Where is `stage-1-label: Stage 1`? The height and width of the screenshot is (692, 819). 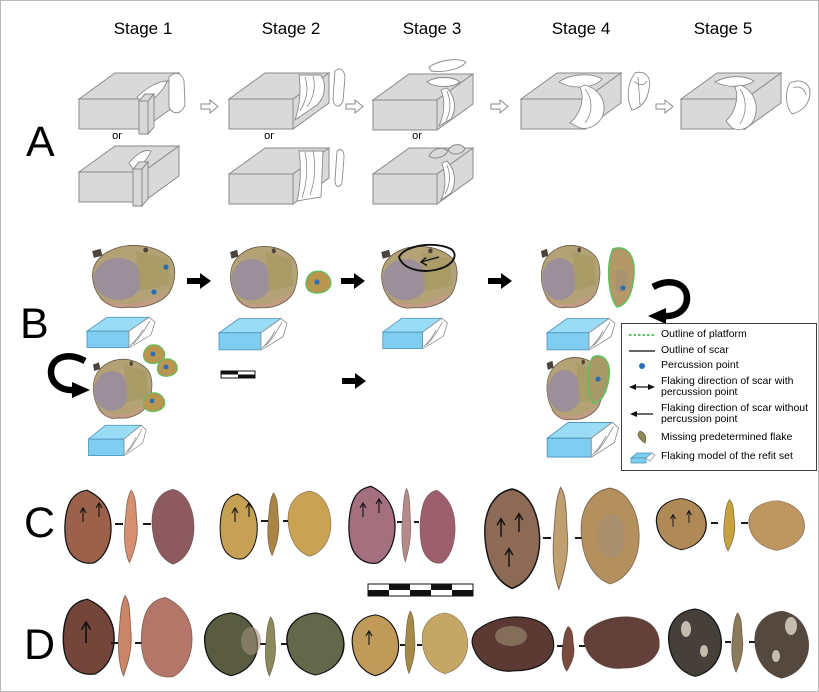 stage-1-label: Stage 1 is located at coordinates (143, 28).